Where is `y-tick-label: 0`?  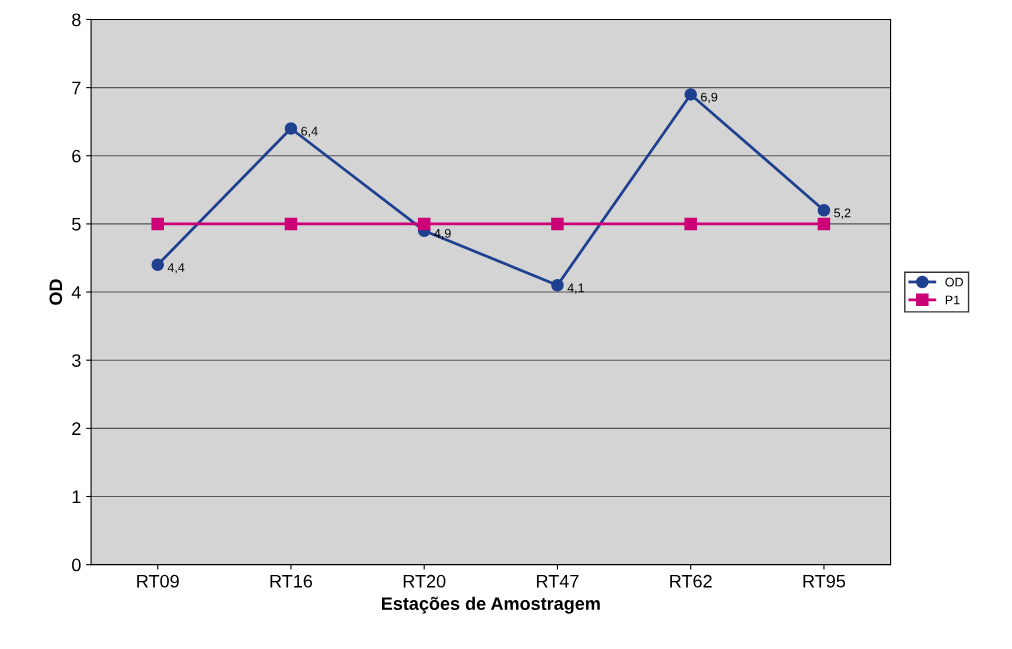
y-tick-label: 0 is located at coordinates (76, 565).